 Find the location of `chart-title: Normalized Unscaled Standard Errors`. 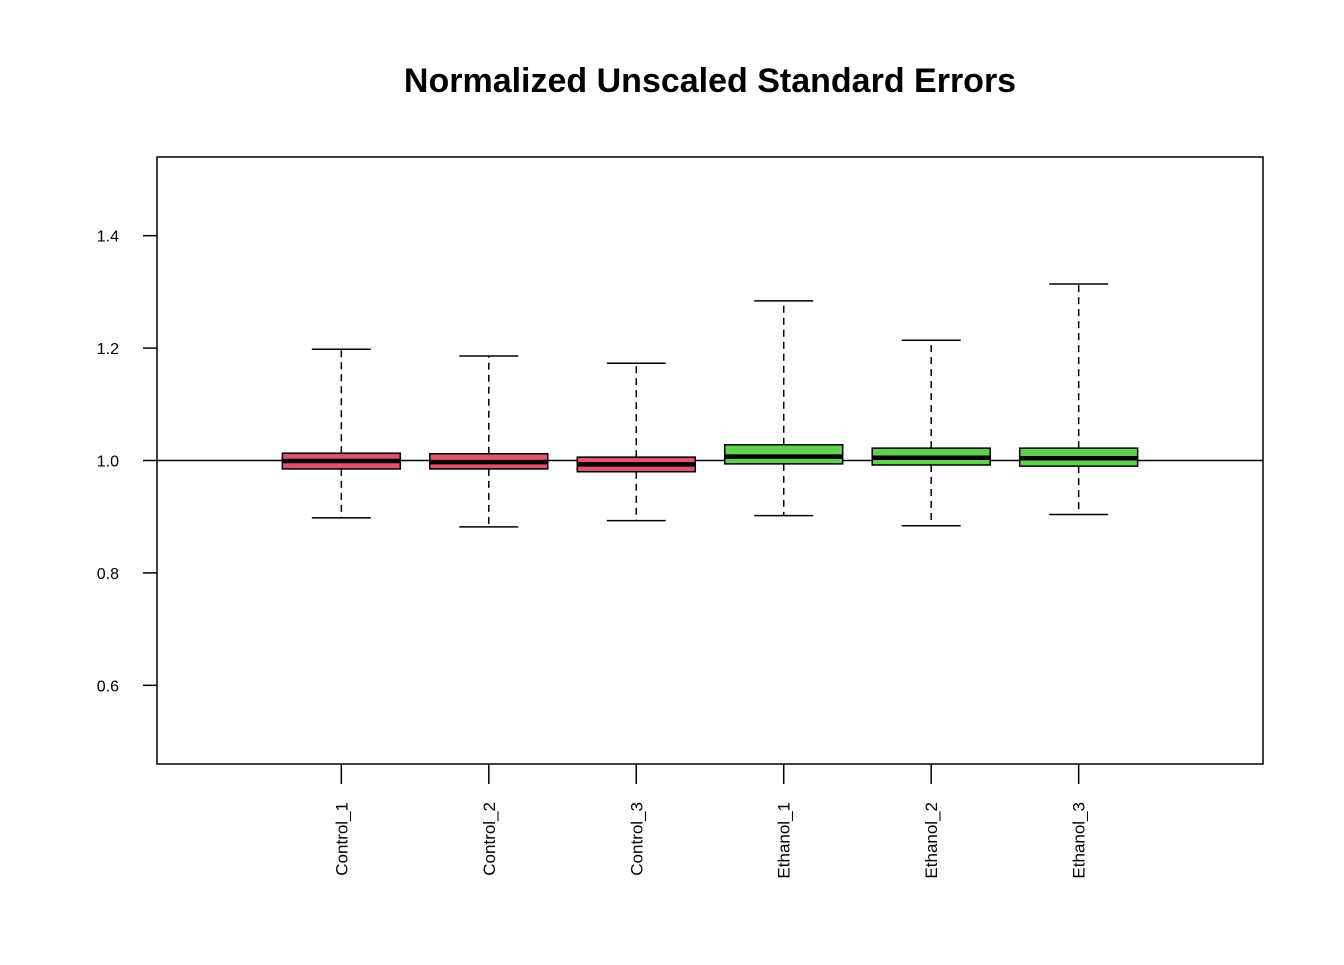

chart-title: Normalized Unscaled Standard Errors is located at coordinates (710, 81).